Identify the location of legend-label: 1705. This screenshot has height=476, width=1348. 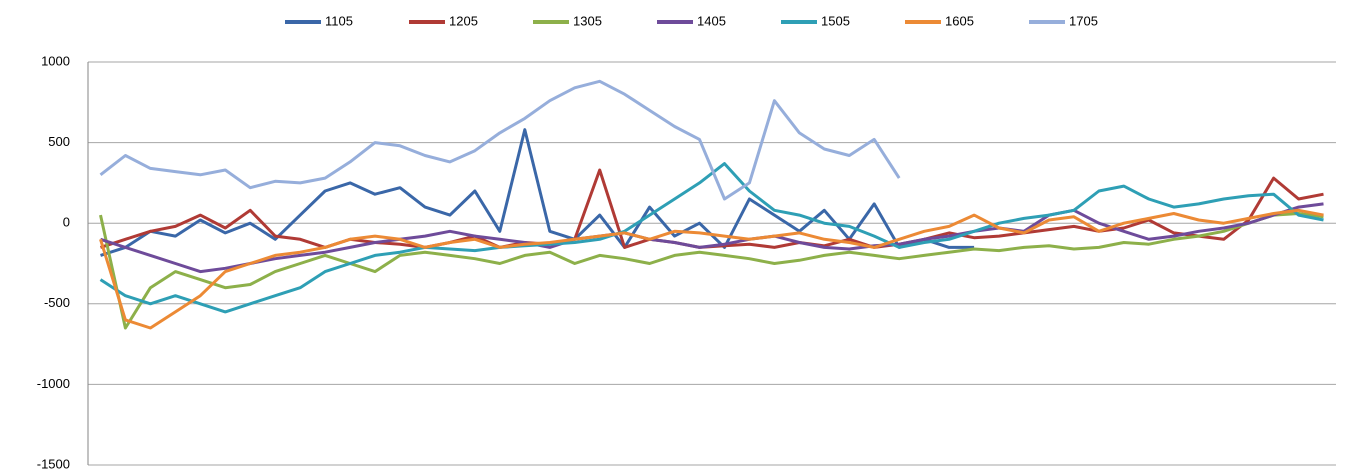
(1083, 20).